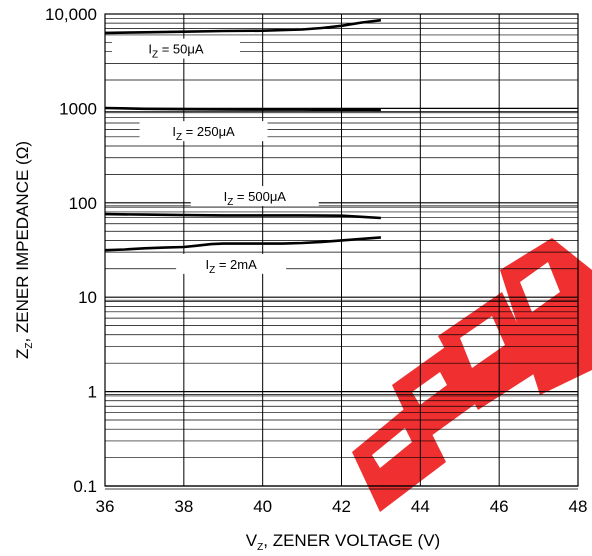 Image resolution: width=592 pixels, height=556 pixels. What do you see at coordinates (252, 540) in the screenshot?
I see `x-axis-title-main: V` at bounding box center [252, 540].